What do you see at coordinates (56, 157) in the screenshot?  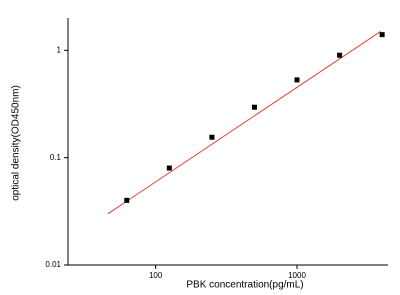 I see `y-tick-label: 0.1` at bounding box center [56, 157].